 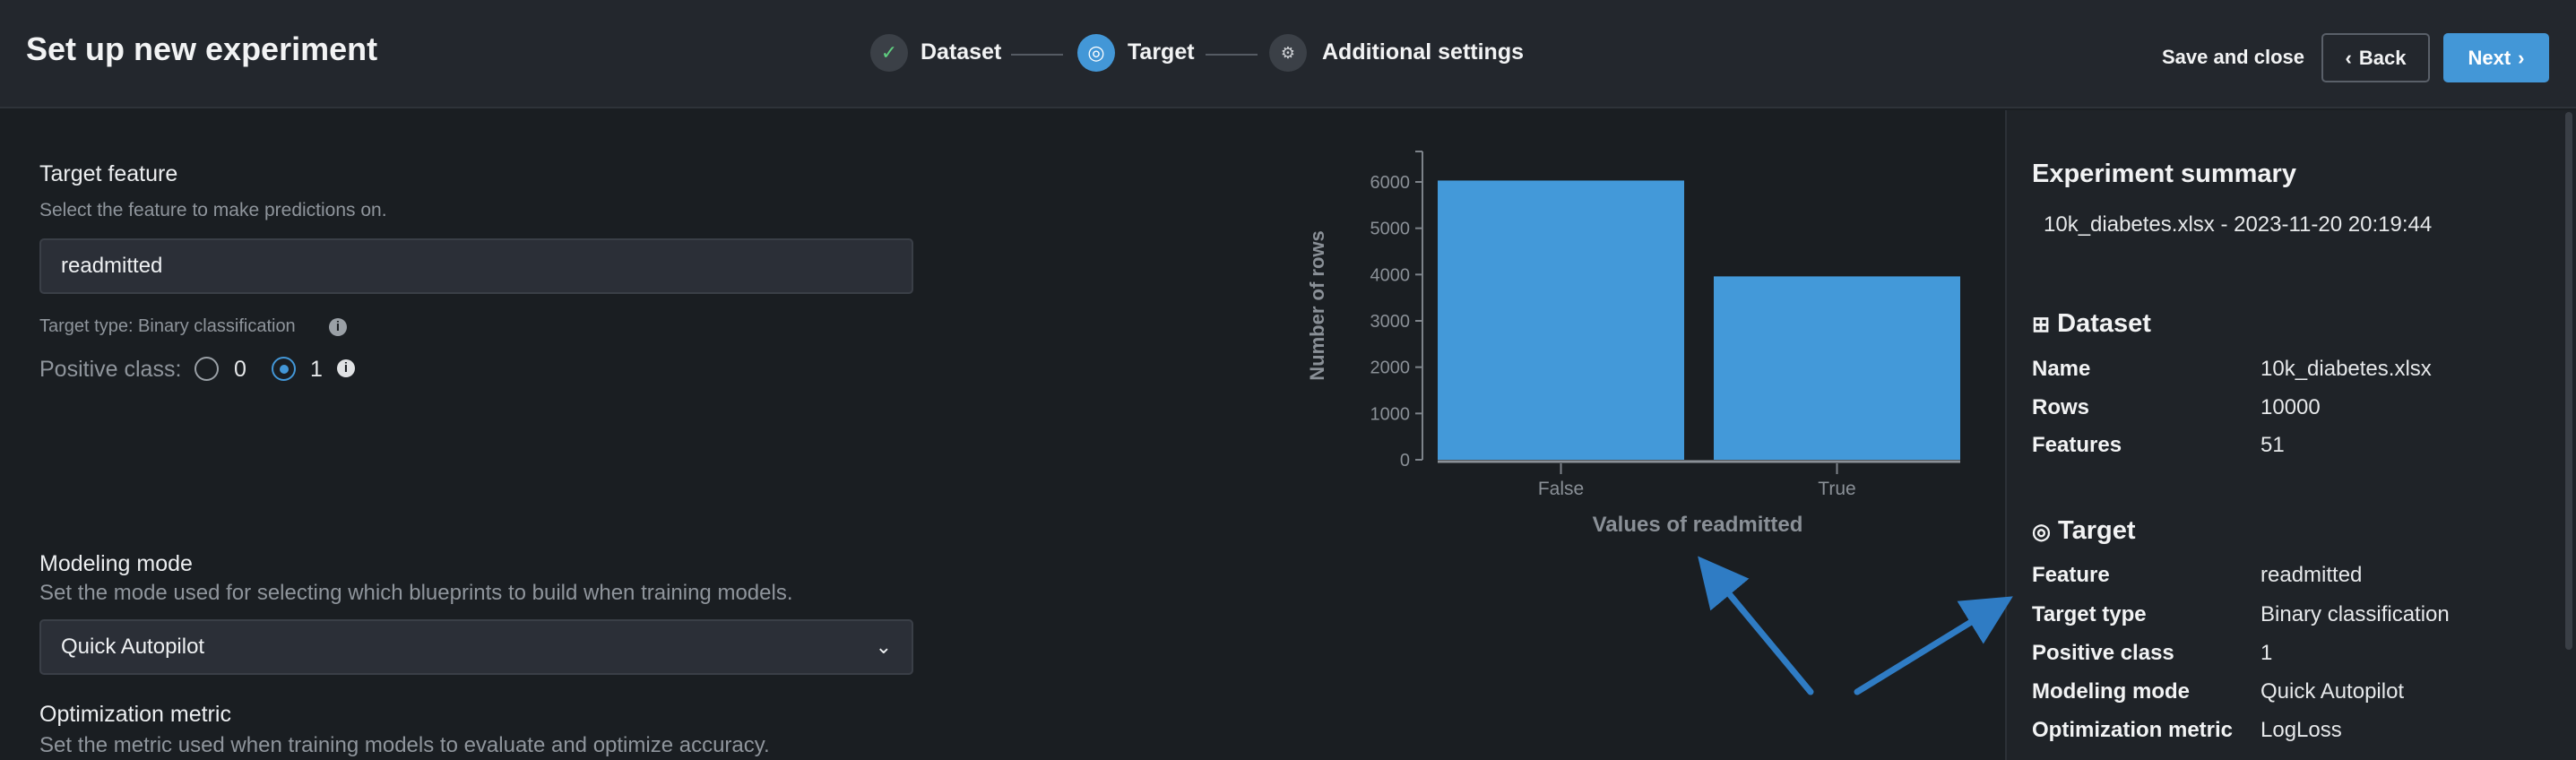 What do you see at coordinates (2489, 57) in the screenshot?
I see `next-label: Next` at bounding box center [2489, 57].